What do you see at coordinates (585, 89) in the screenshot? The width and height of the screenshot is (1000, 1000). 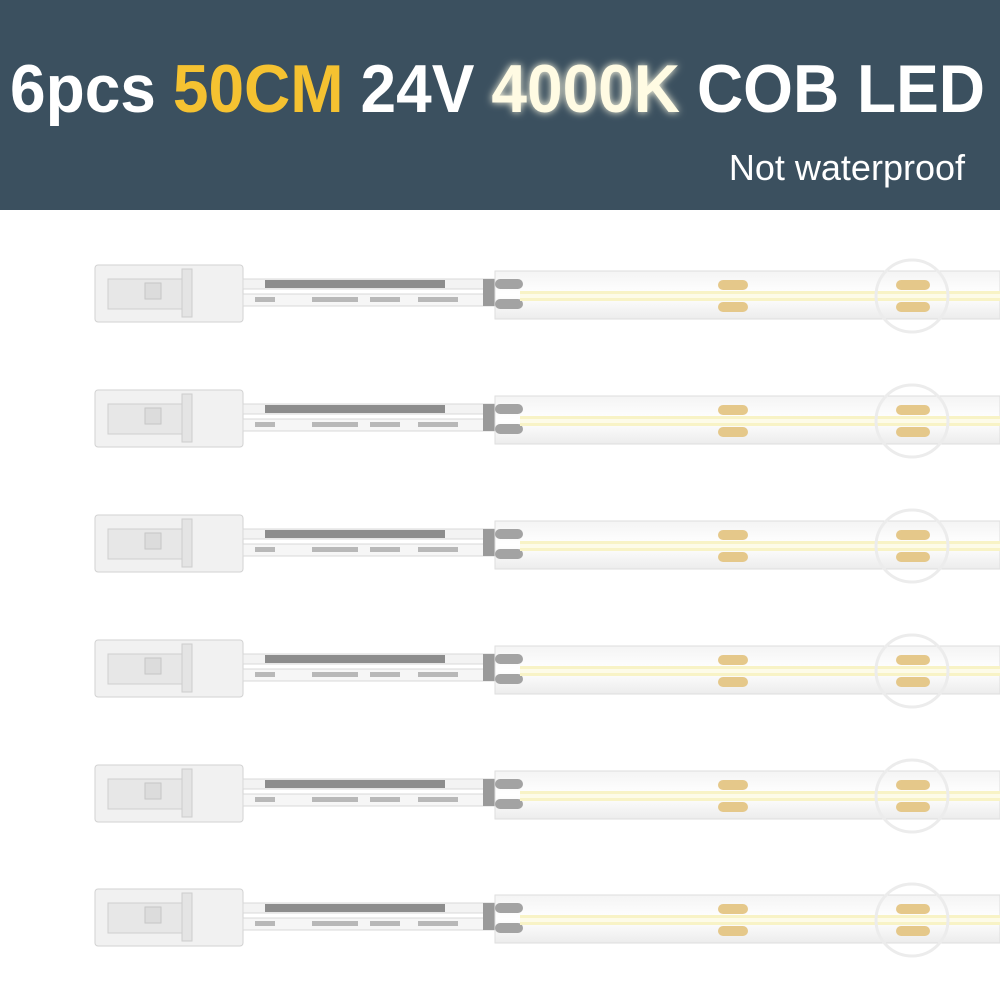 I see `title-color-temp: 4000K` at bounding box center [585, 89].